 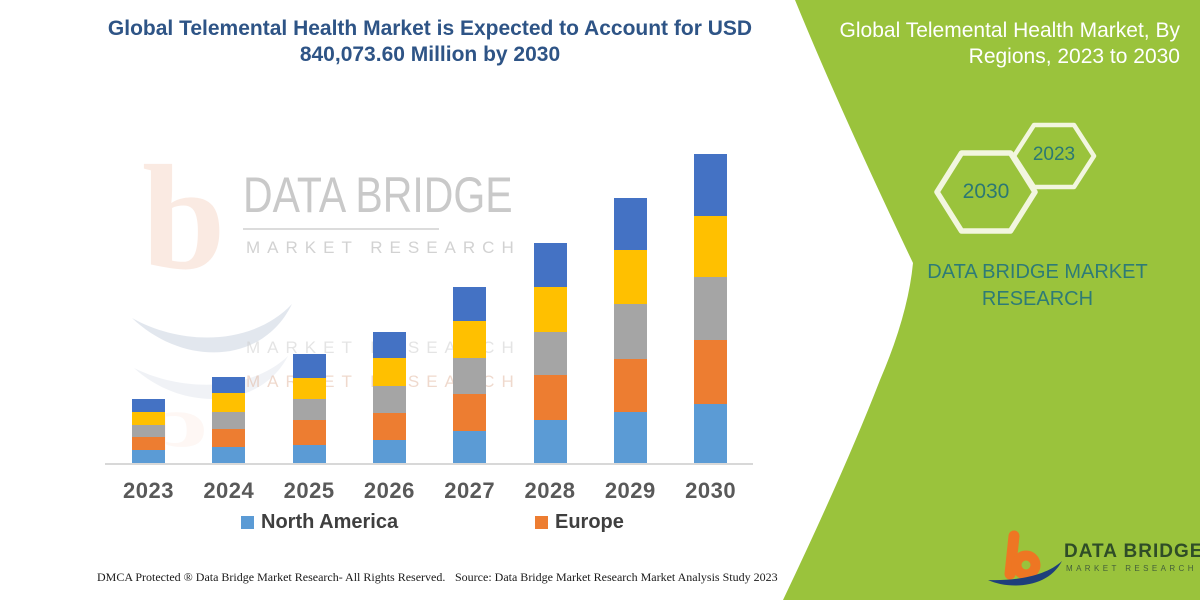 What do you see at coordinates (429, 464) in the screenshot?
I see `x-axis-line` at bounding box center [429, 464].